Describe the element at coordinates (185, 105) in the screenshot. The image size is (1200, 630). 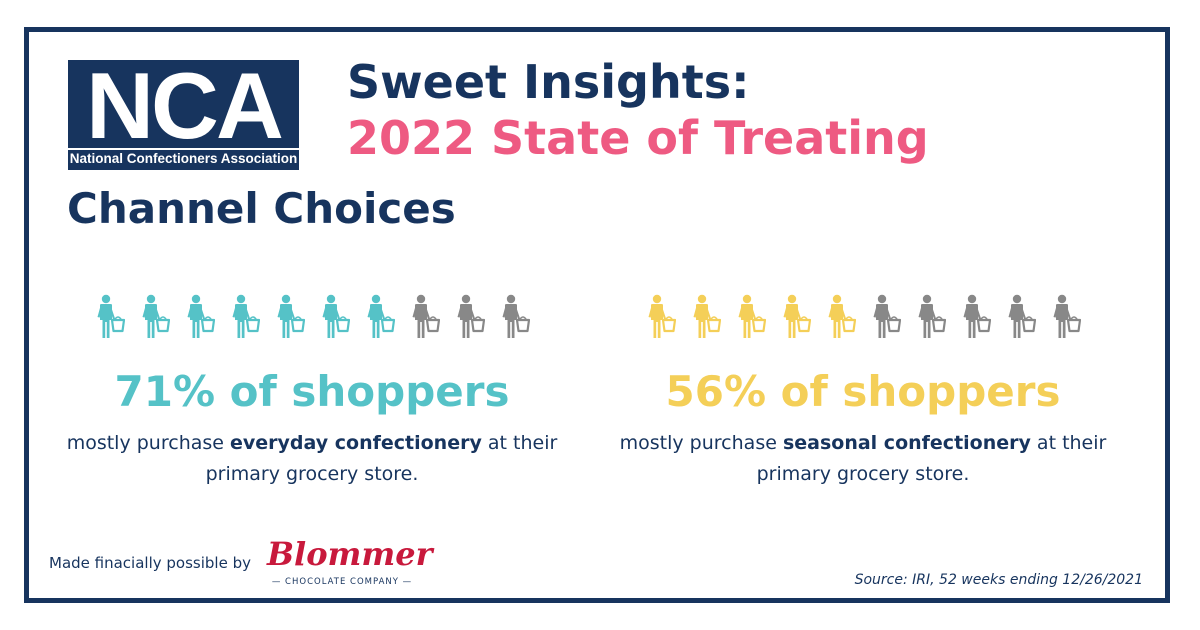
I see `logo-letters: NCA` at that location.